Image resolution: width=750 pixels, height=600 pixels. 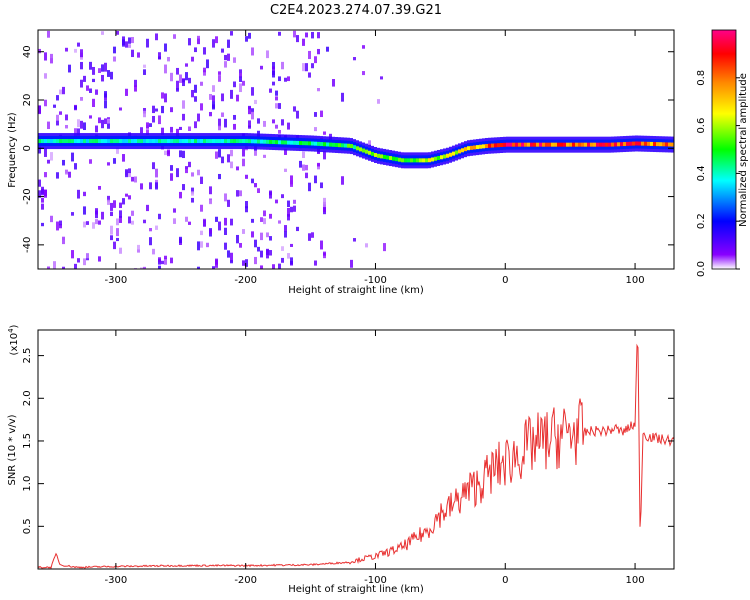 What do you see at coordinates (27, 526) in the screenshot?
I see `snr-ytick-label: 0.5` at bounding box center [27, 526].